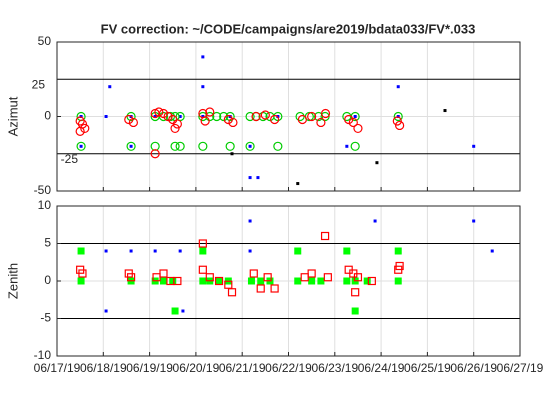 This screenshot has width=560, height=420. What do you see at coordinates (39, 84) in the screenshot?
I see `reference-label: 25` at bounding box center [39, 84].